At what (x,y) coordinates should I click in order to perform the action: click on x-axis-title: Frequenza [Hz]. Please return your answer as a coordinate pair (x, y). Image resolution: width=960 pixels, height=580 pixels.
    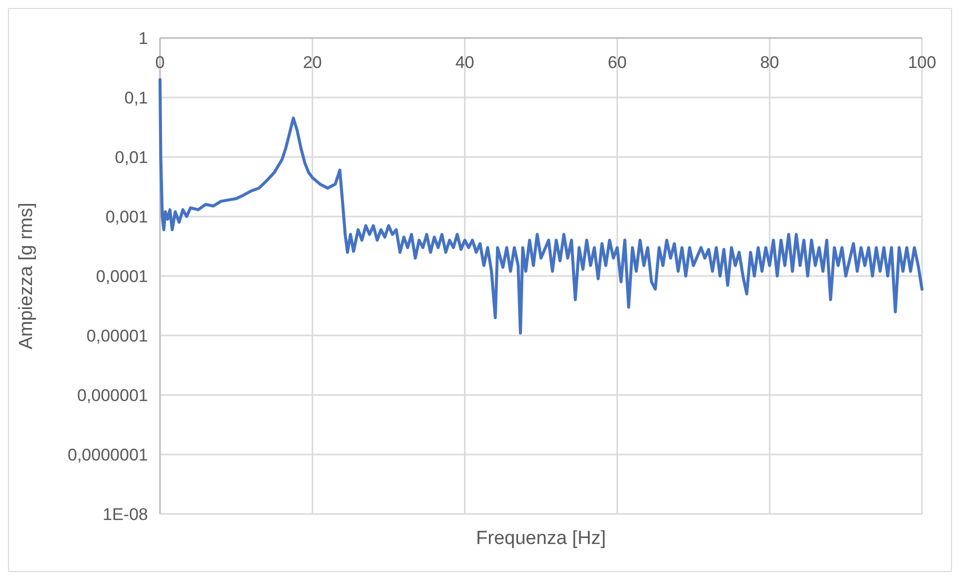
    Looking at the image, I should click on (541, 538).